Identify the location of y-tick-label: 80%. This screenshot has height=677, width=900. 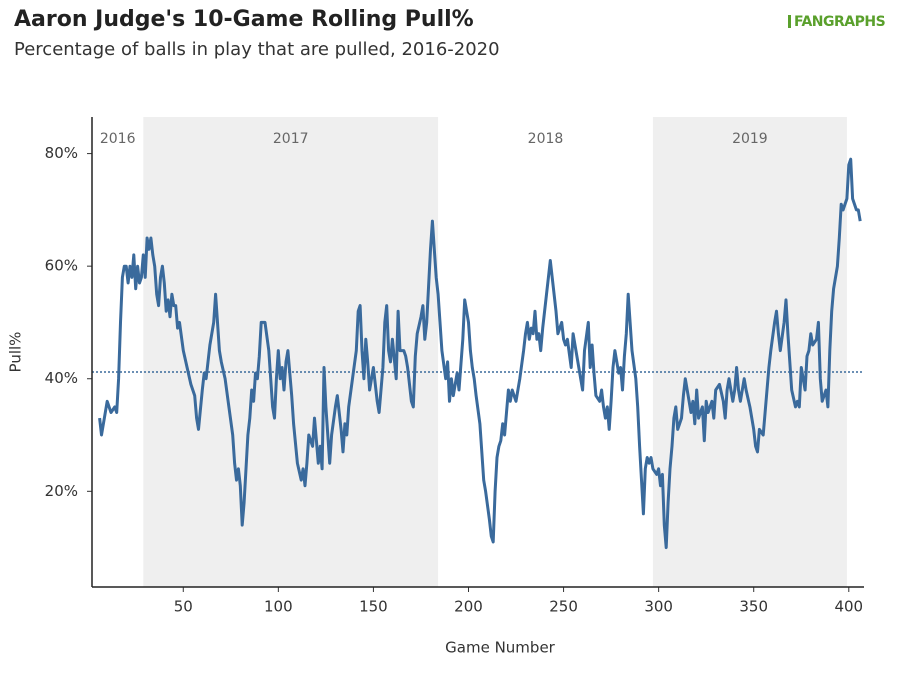
(61, 153).